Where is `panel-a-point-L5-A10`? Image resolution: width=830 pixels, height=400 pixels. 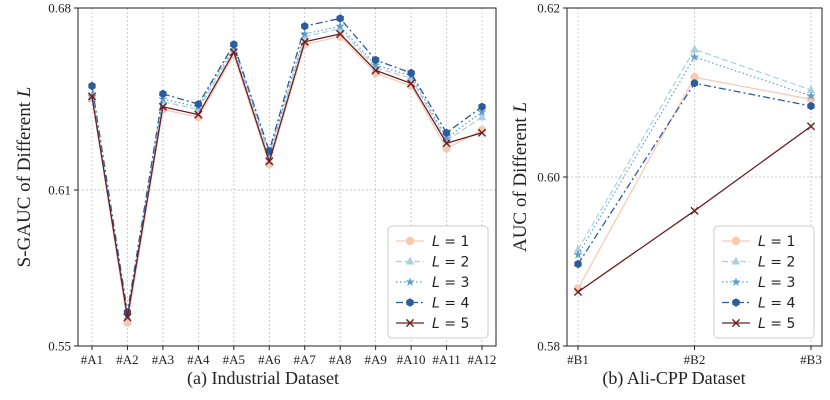
panel-a-point-L5-A10 is located at coordinates (411, 83).